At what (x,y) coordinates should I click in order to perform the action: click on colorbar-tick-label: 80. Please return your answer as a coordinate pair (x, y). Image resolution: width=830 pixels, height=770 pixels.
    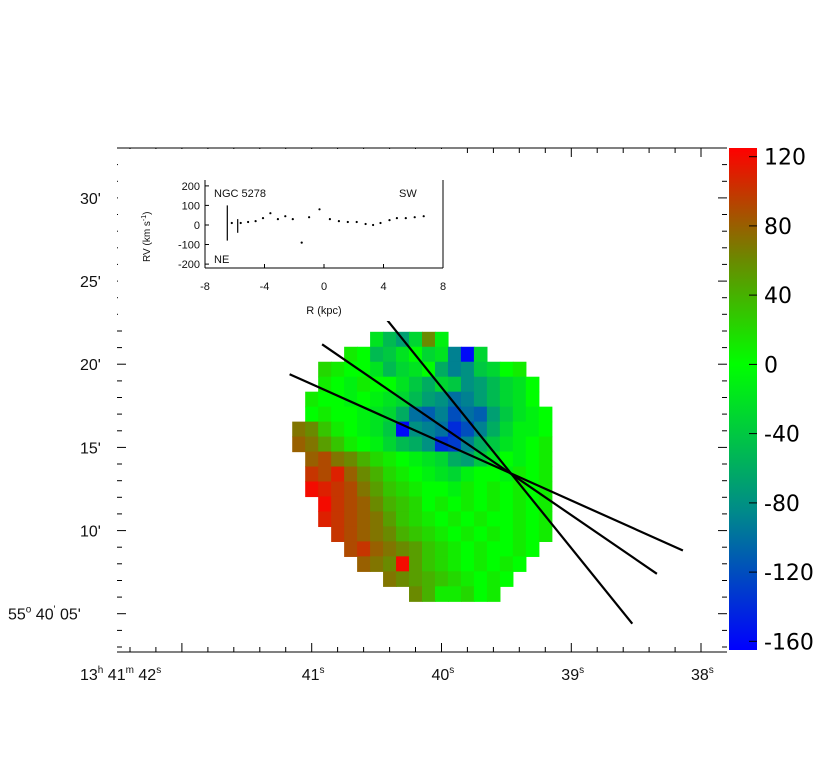
    Looking at the image, I should click on (778, 227).